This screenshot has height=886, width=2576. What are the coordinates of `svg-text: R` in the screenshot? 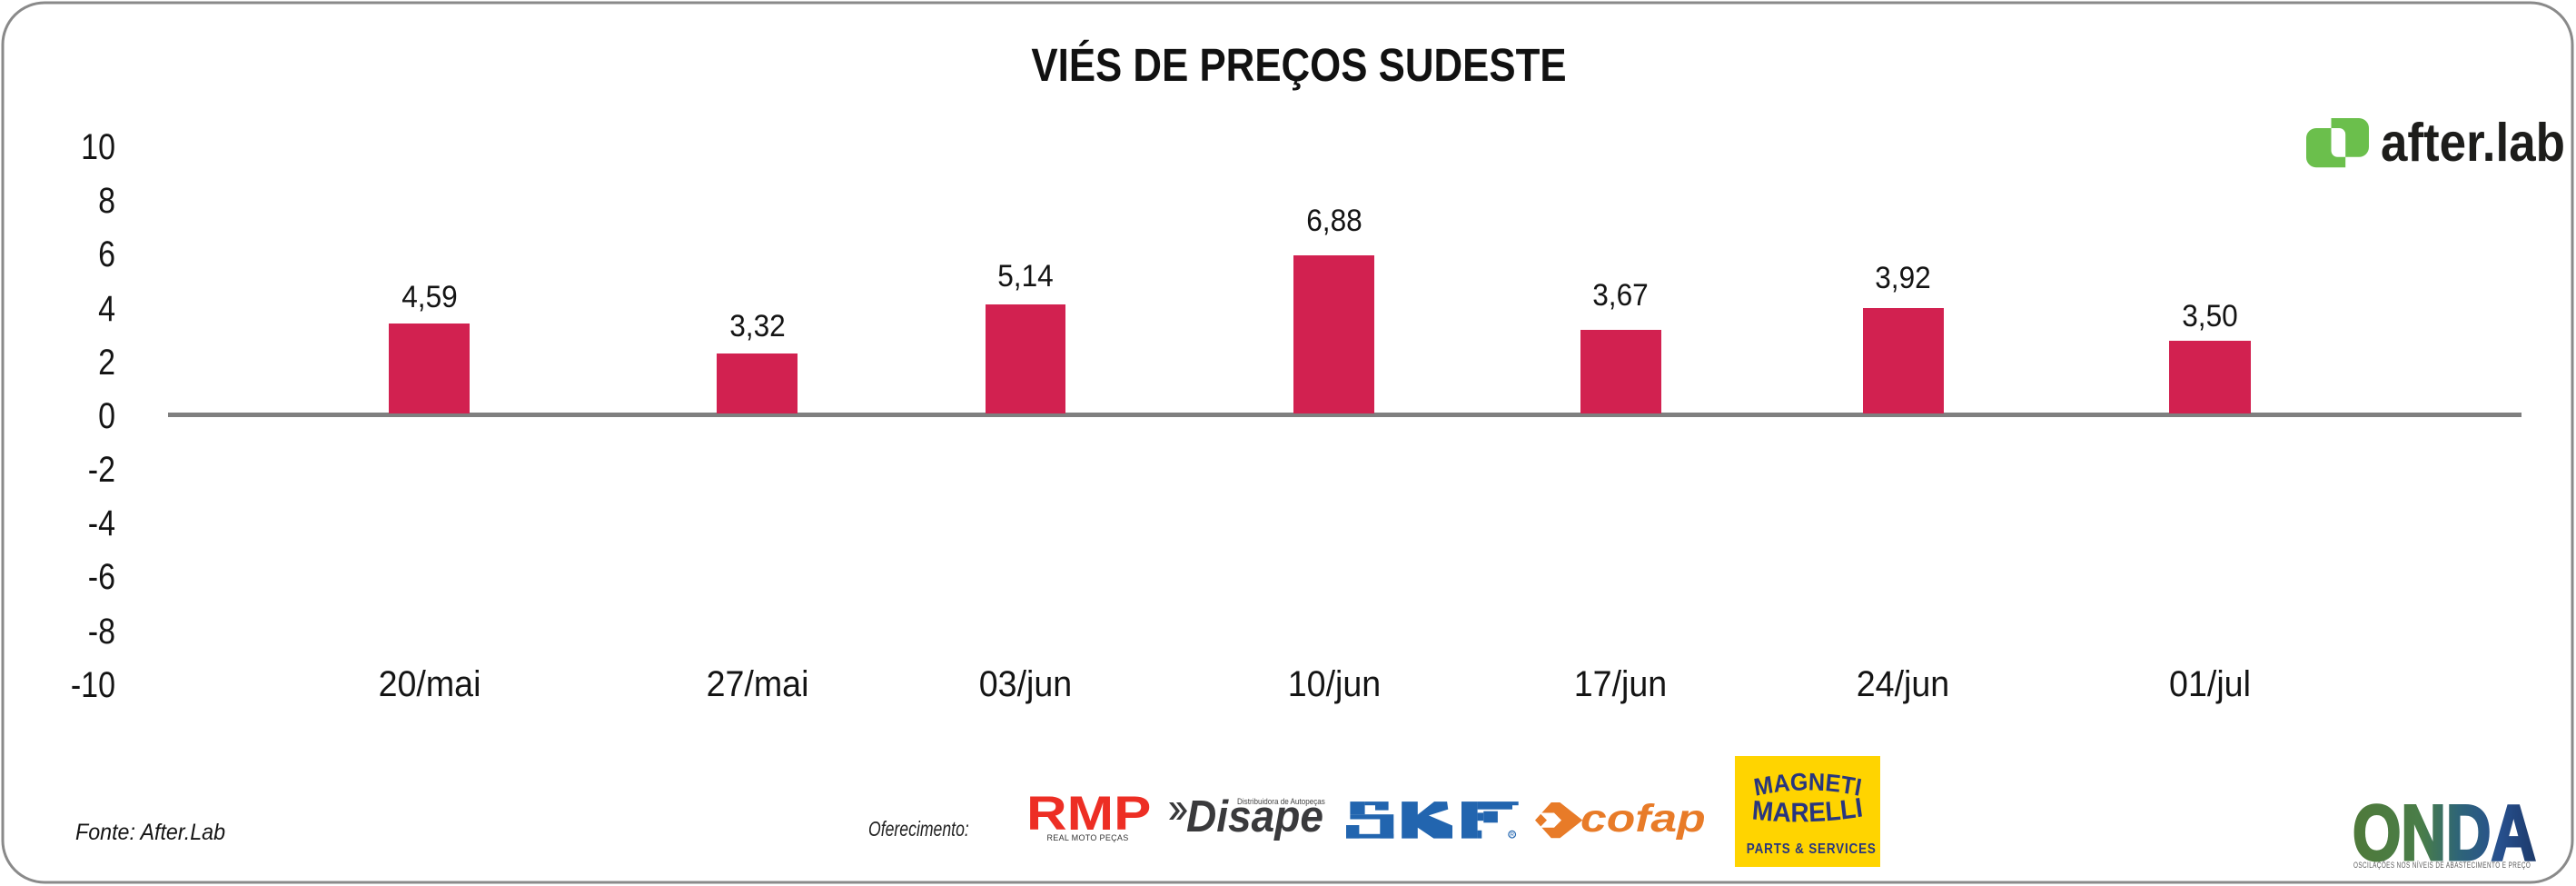 It's located at (1512, 835).